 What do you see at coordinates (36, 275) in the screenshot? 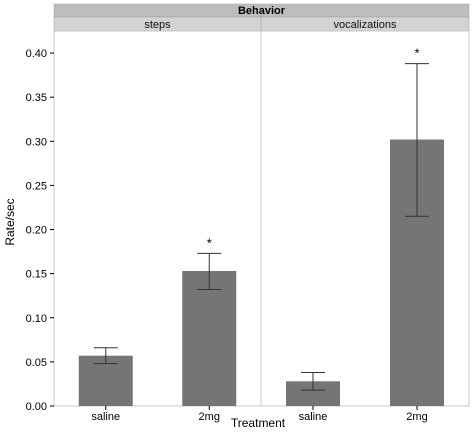
I see `y-tick-label: 0.15` at bounding box center [36, 275].